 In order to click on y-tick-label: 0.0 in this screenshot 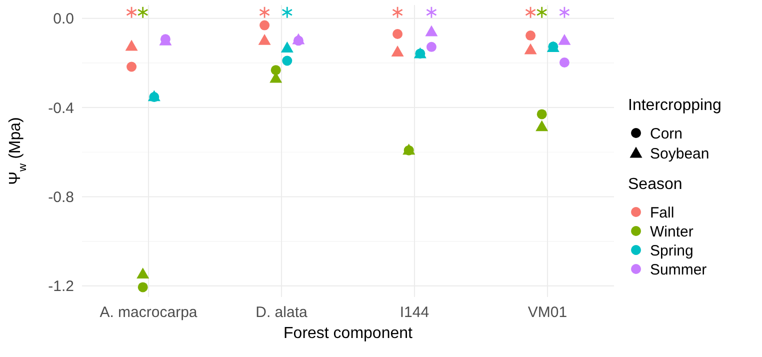, I will do `click(63, 19)`.